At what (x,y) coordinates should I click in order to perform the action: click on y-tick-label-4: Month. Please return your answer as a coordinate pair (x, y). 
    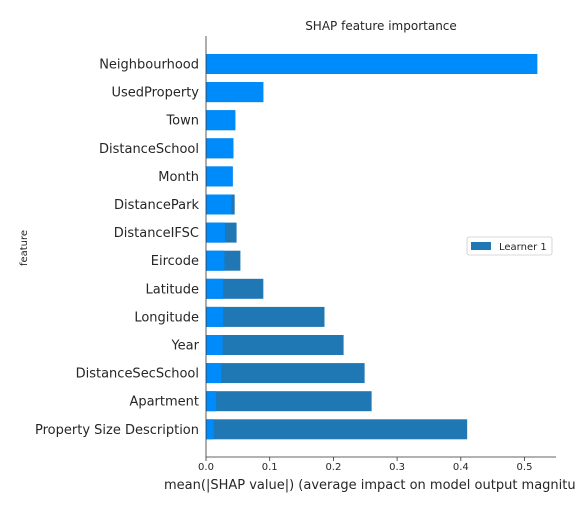
    Looking at the image, I should click on (178, 177).